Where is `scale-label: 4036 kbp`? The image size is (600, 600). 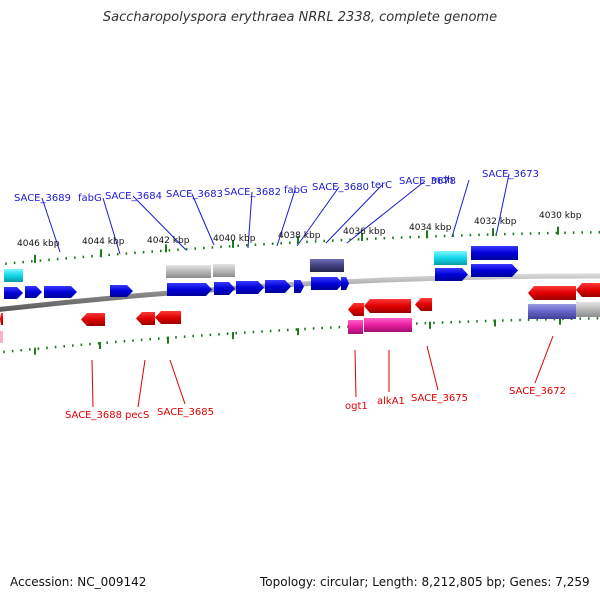 scale-label: 4036 kbp is located at coordinates (364, 232).